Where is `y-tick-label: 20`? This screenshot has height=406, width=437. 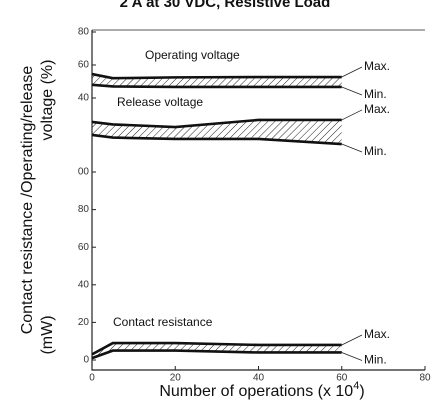 y-tick-label: 20 is located at coordinates (84, 322).